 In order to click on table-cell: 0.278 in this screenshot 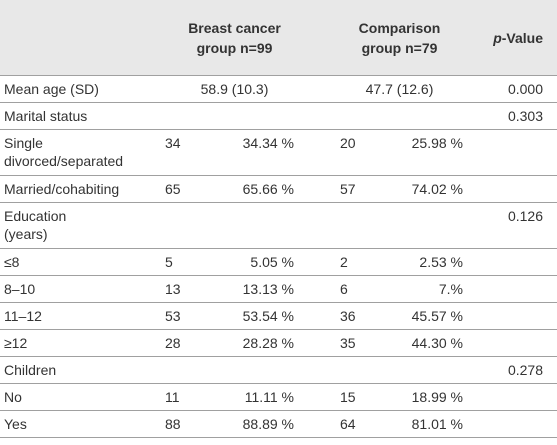, I will do `click(517, 370)`.